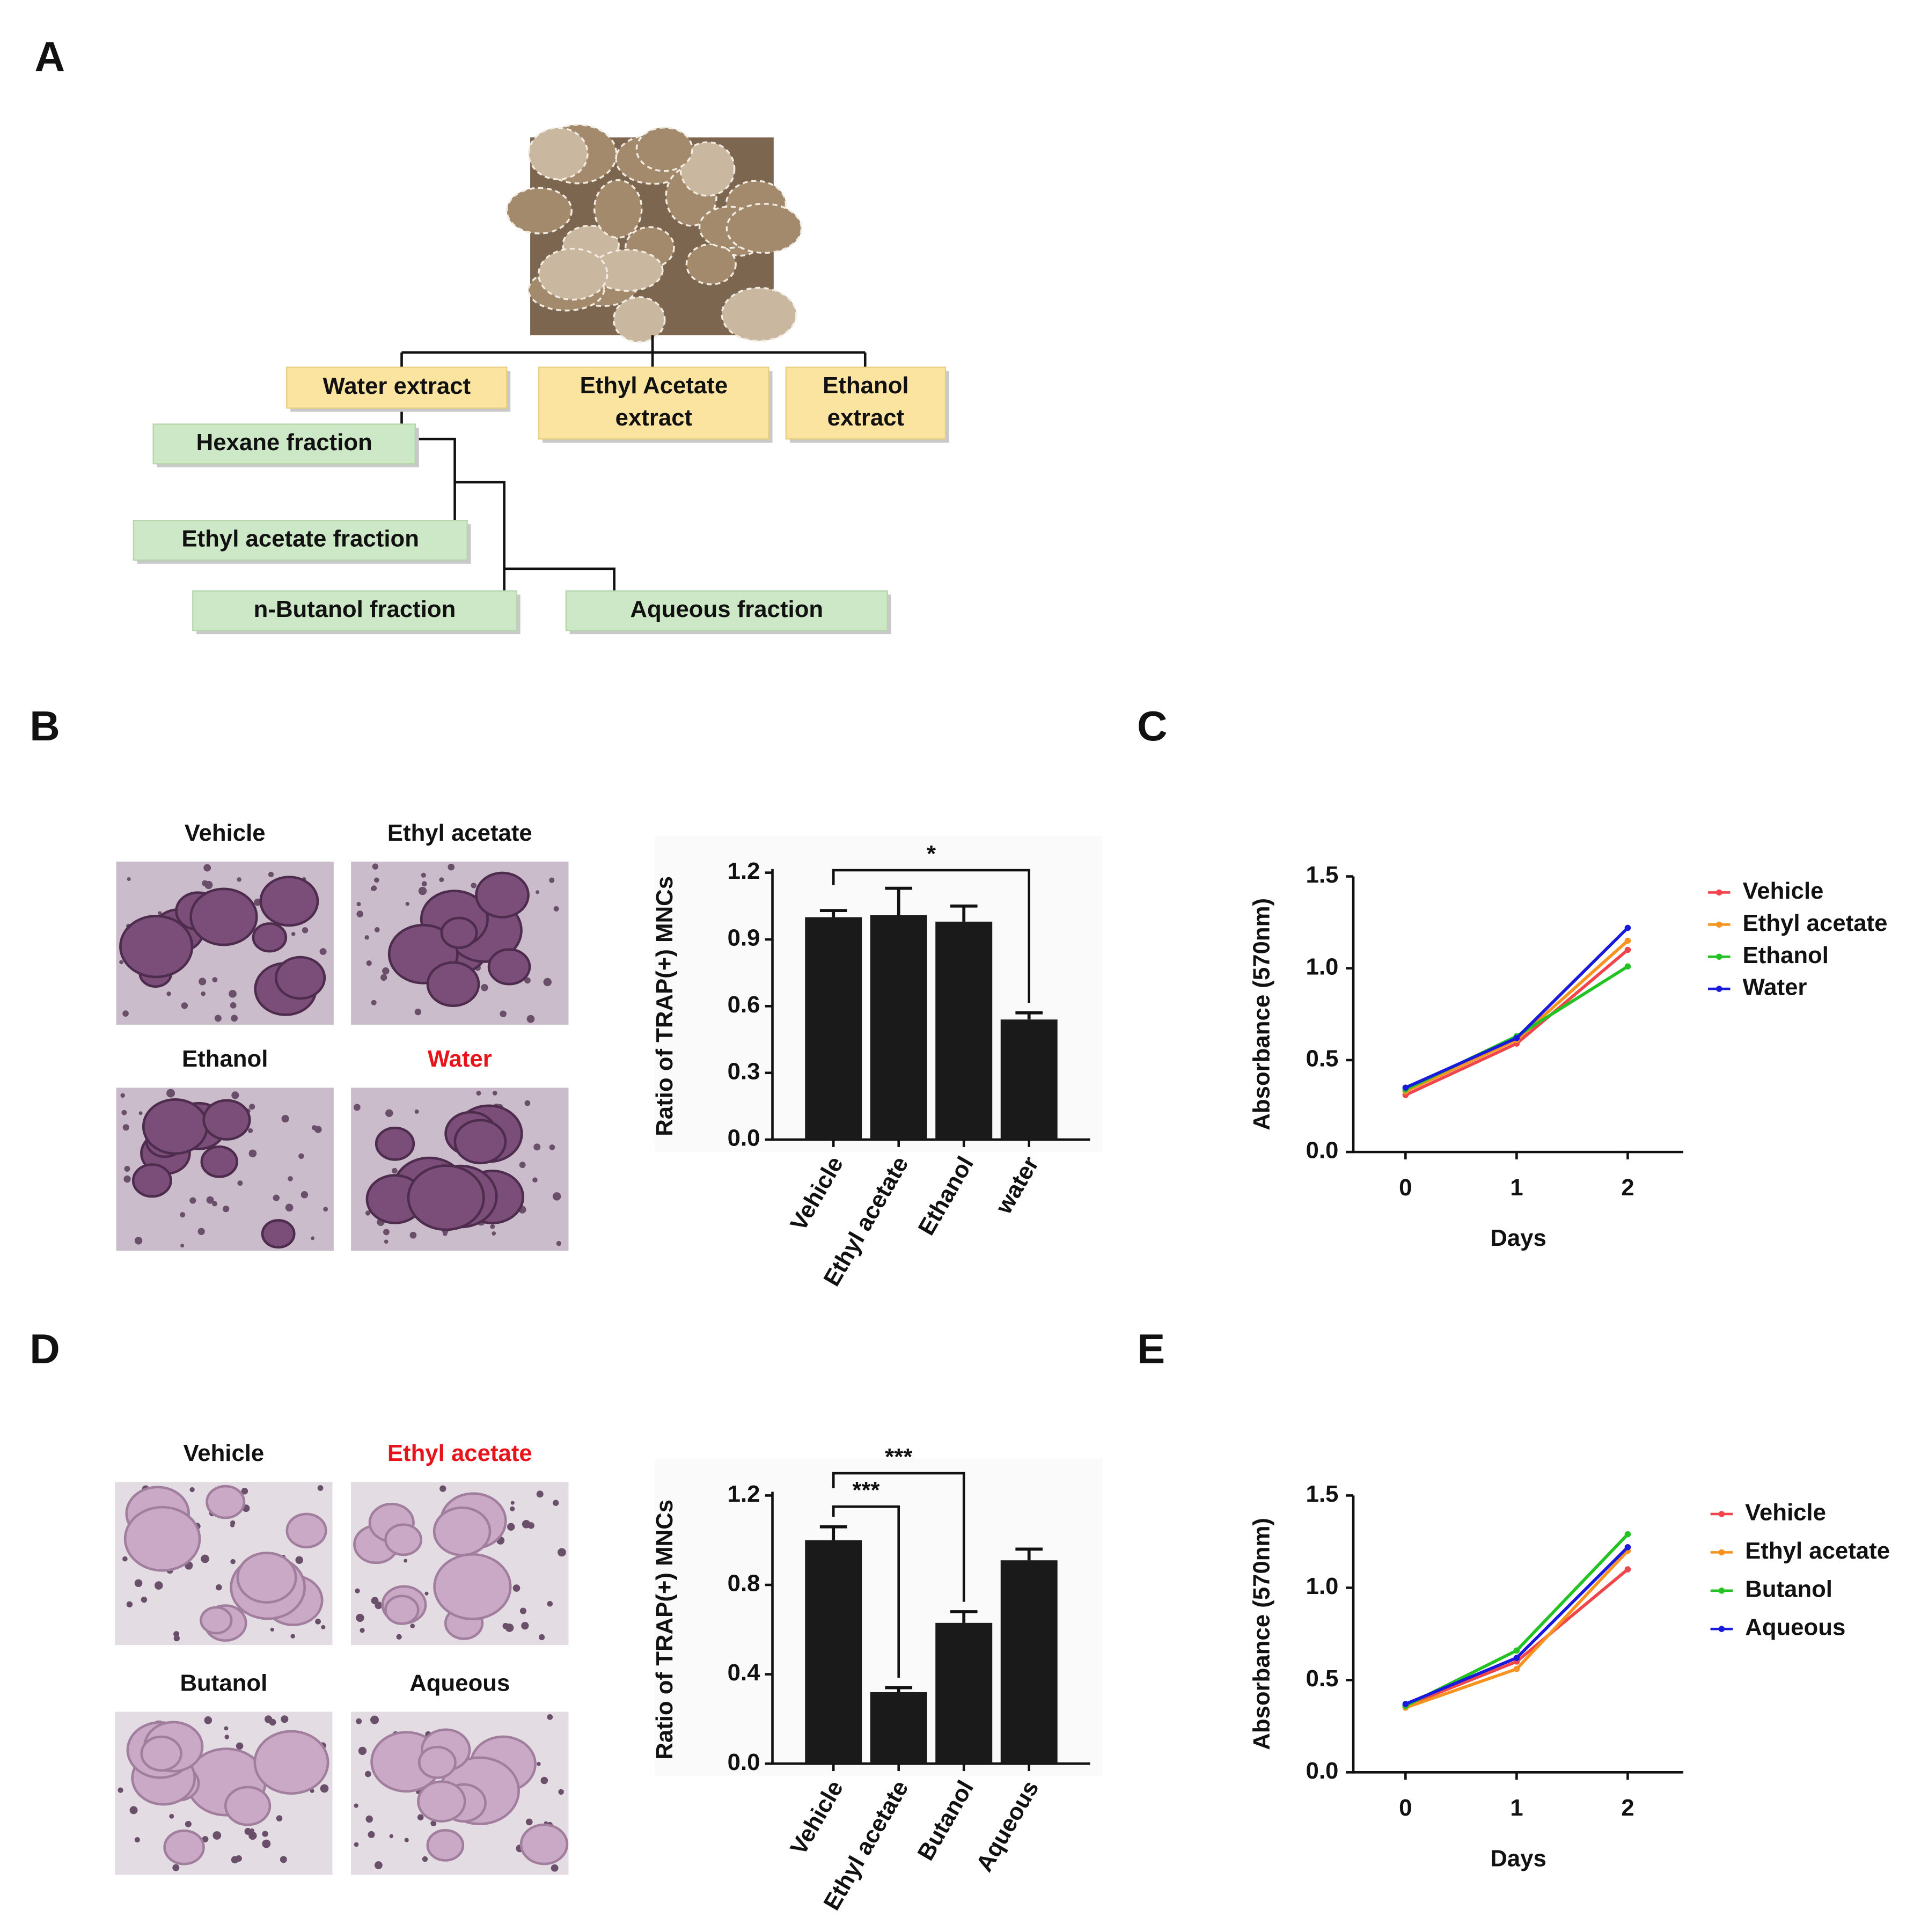 The image size is (1928, 1932). I want to click on panel-label: B, so click(45, 726).